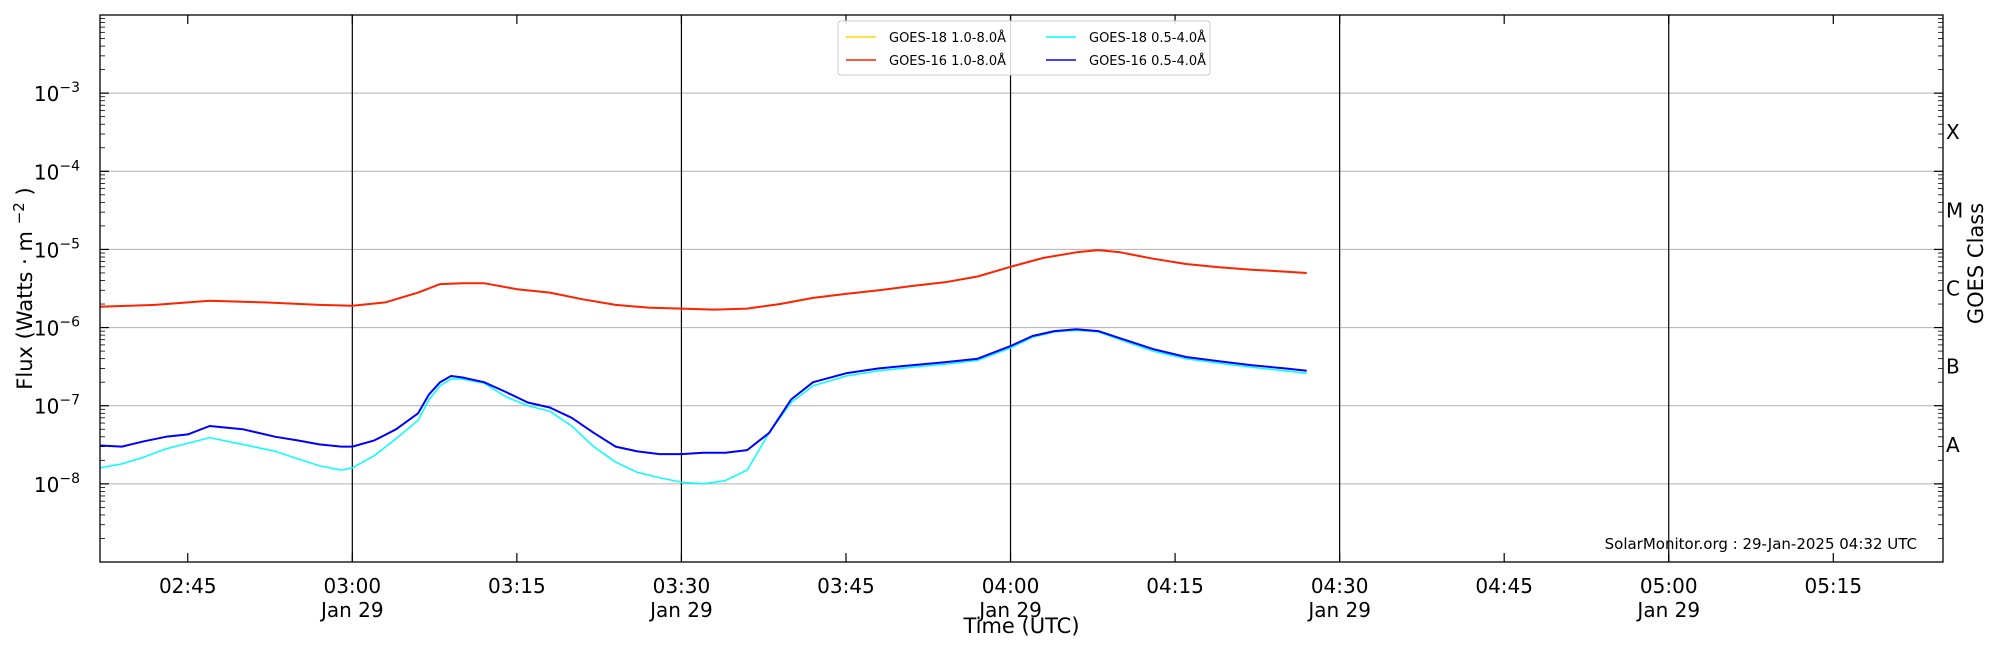  I want to click on goes-class-labels: X M C B A, so click(1954, 288).